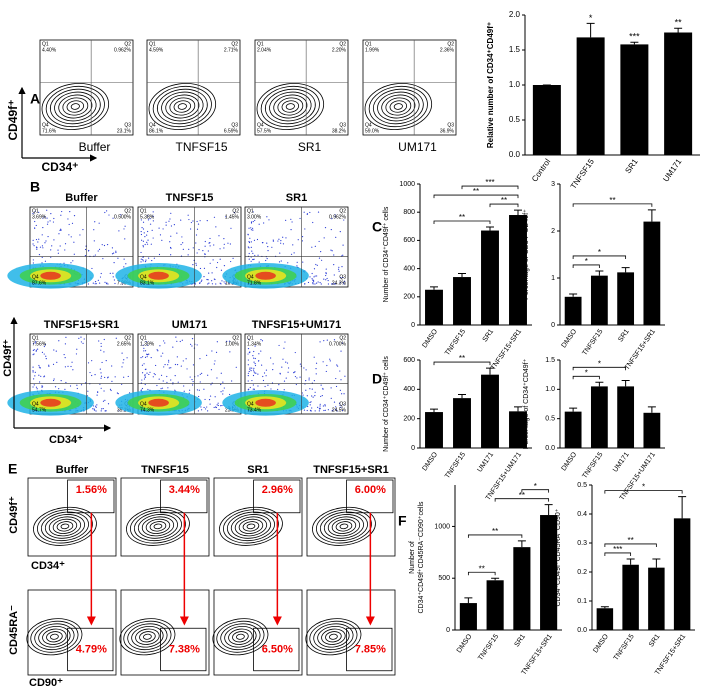  What do you see at coordinates (296, 198) in the screenshot?
I see `sample-name: SR1` at bounding box center [296, 198].